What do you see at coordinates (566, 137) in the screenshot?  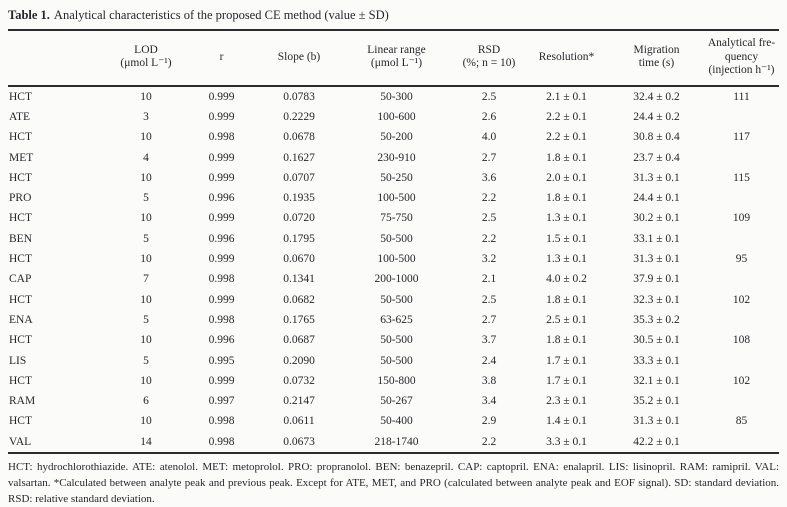 I see `cell-resolution: 2.2 ± 0.1` at bounding box center [566, 137].